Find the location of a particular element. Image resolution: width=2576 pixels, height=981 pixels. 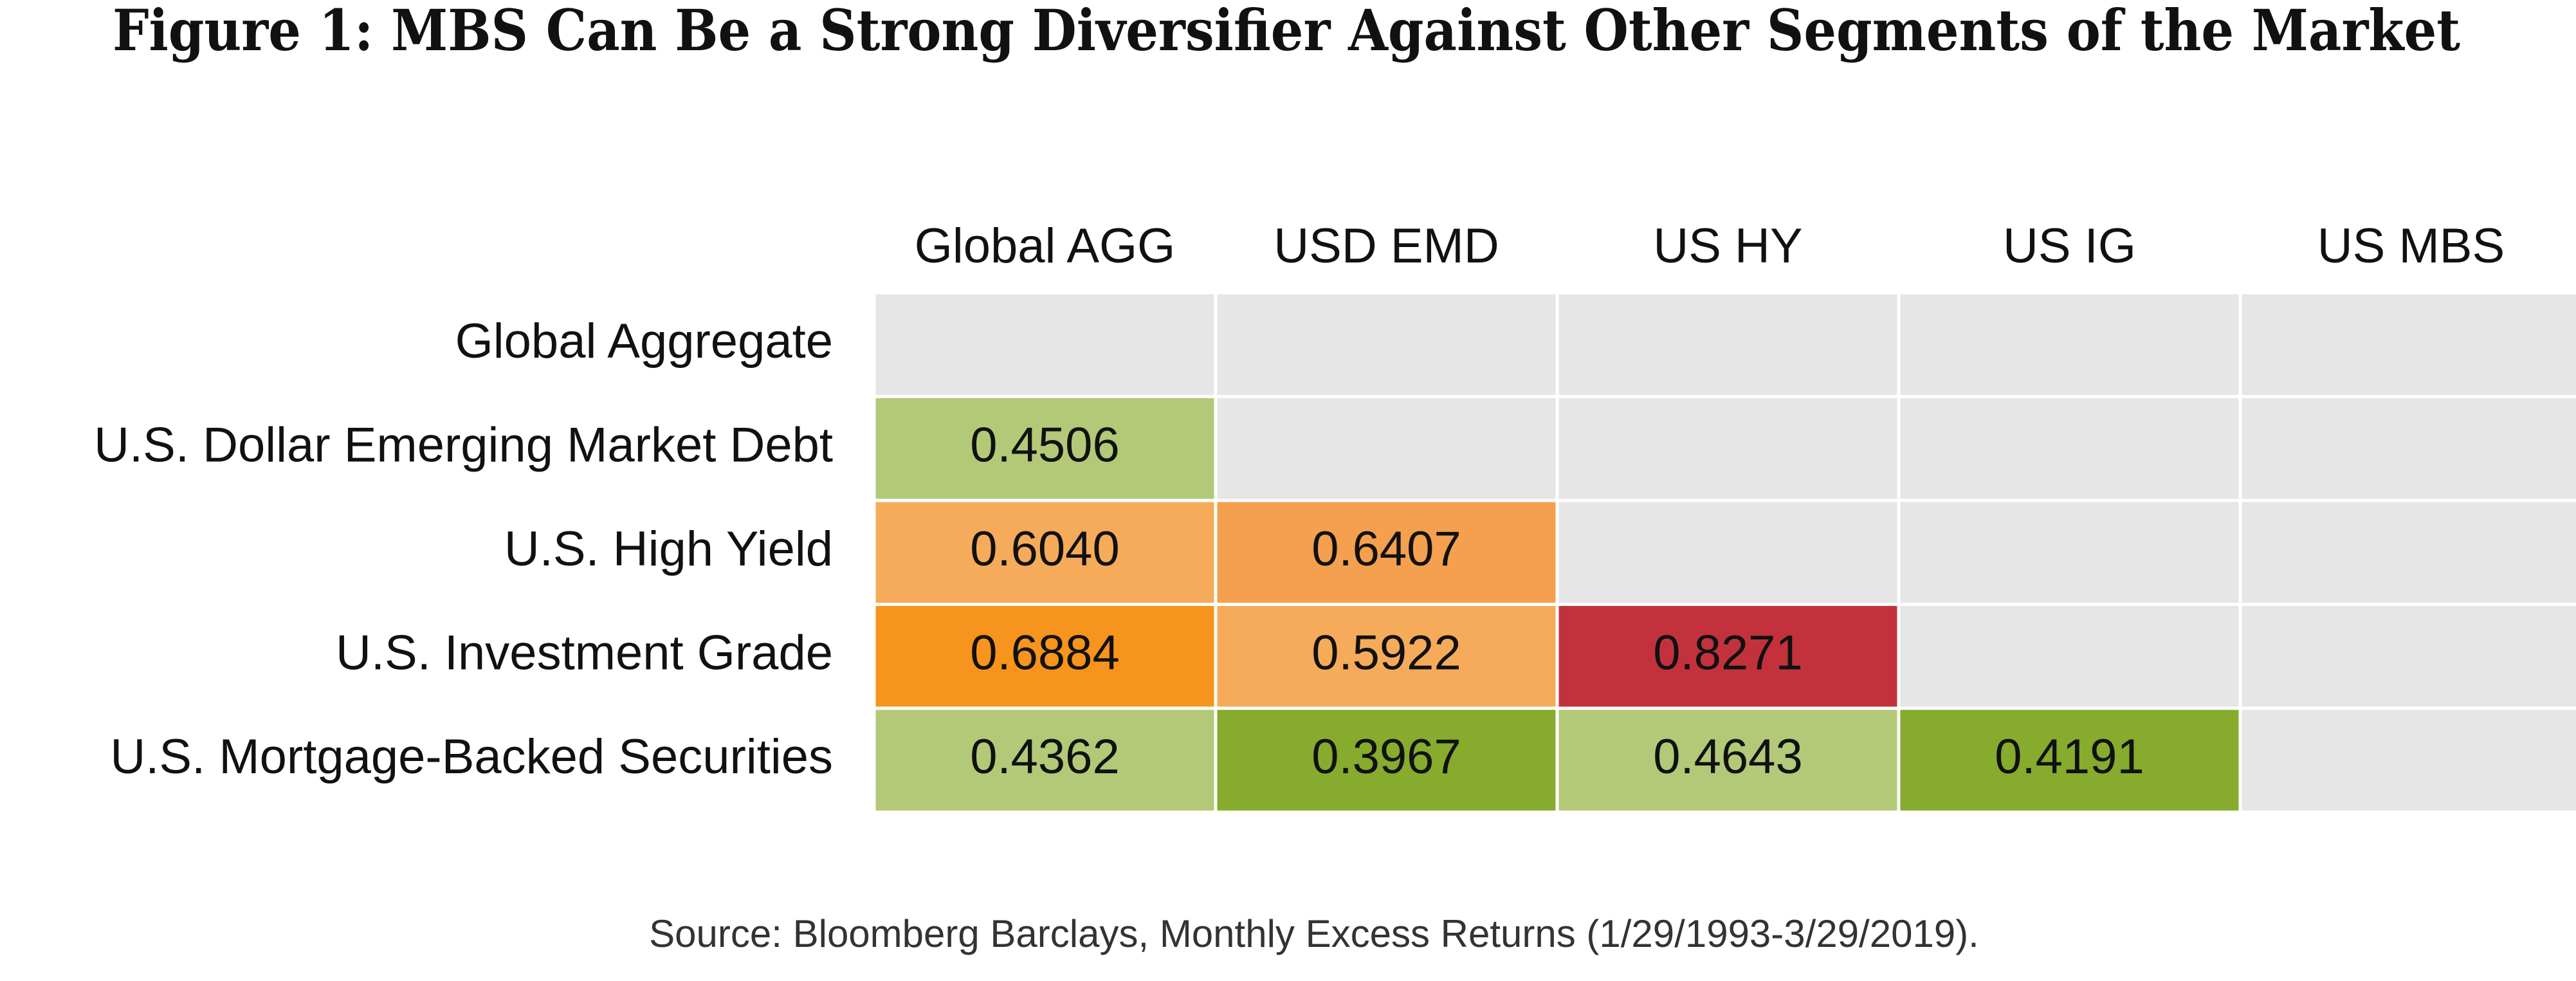

value-label: 0.6407 is located at coordinates (1386, 549).